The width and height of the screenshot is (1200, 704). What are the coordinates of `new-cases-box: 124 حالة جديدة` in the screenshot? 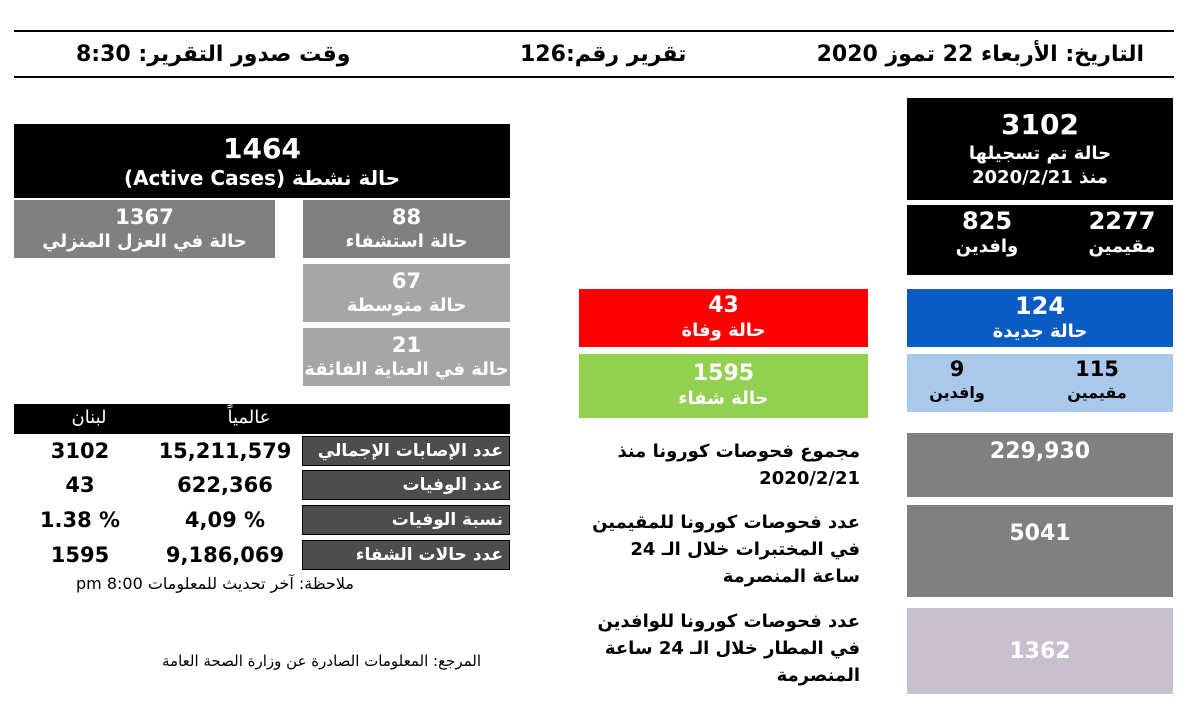 It's located at (1040, 318).